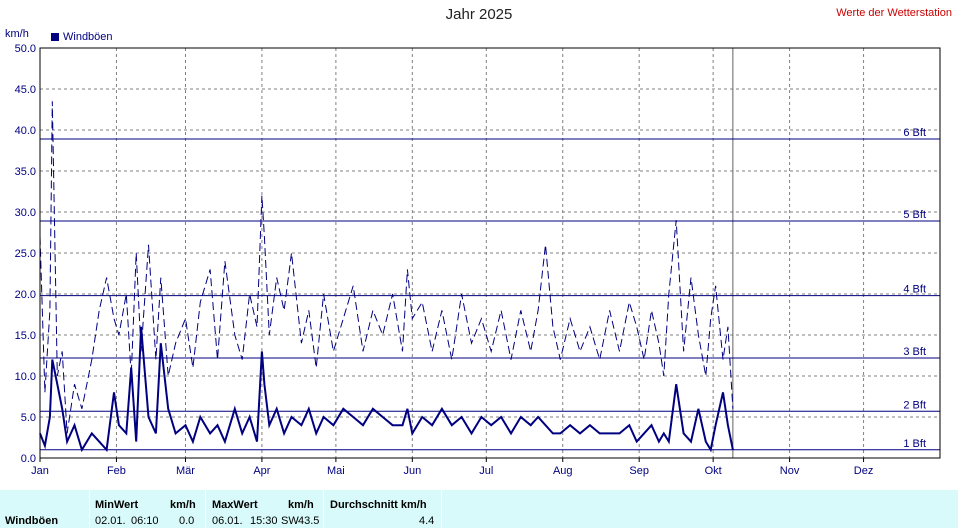  What do you see at coordinates (110, 521) in the screenshot?
I see `min-date: 02.01.` at bounding box center [110, 521].